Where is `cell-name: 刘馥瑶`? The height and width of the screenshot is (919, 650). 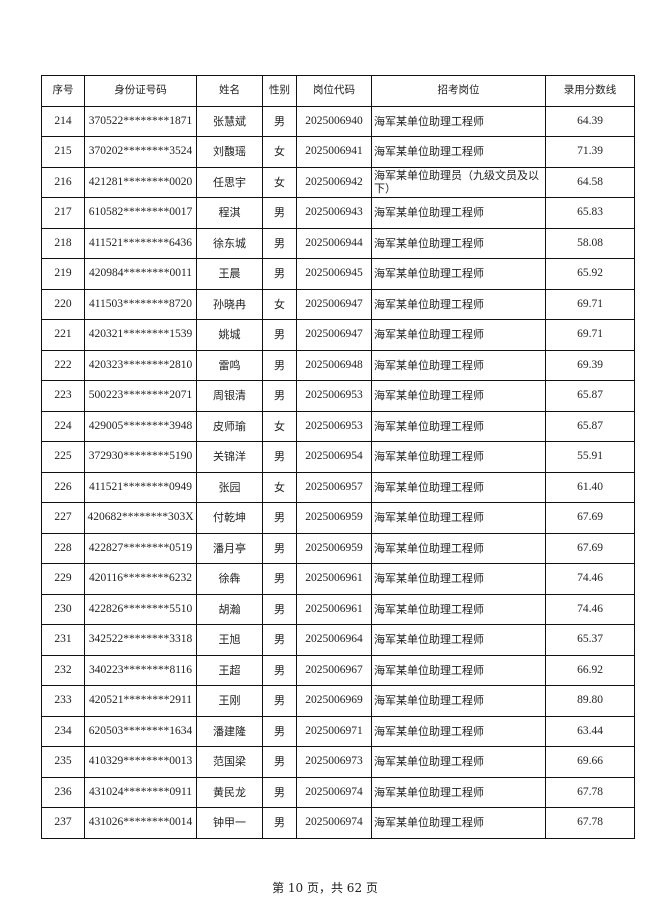 cell-name: 刘馥瑶 is located at coordinates (229, 152).